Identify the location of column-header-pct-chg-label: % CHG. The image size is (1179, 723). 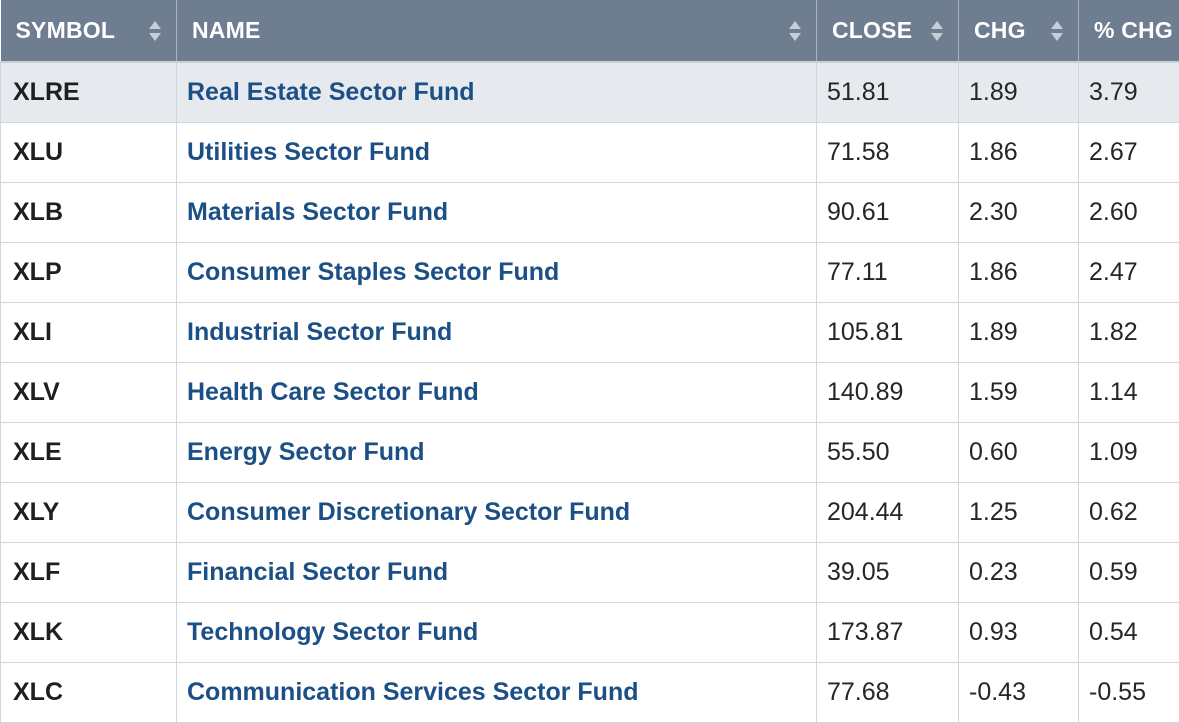
(1133, 30).